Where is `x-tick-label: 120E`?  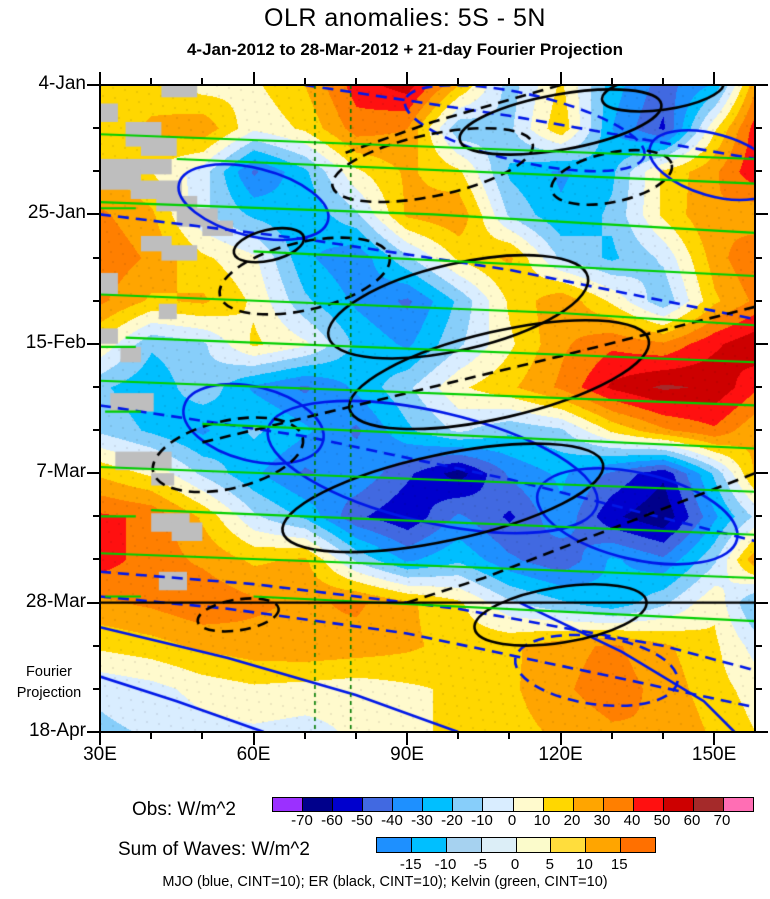
x-tick-label: 120E is located at coordinates (560, 754).